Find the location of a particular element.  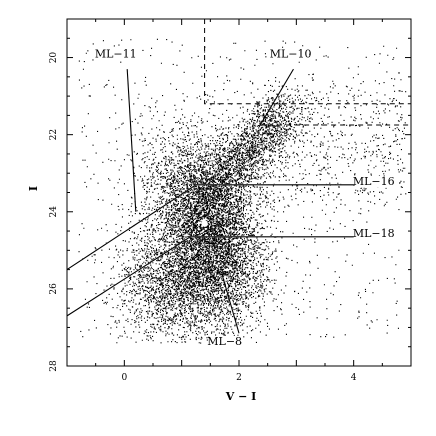

ml-10-pointer is located at coordinates (276, 98).